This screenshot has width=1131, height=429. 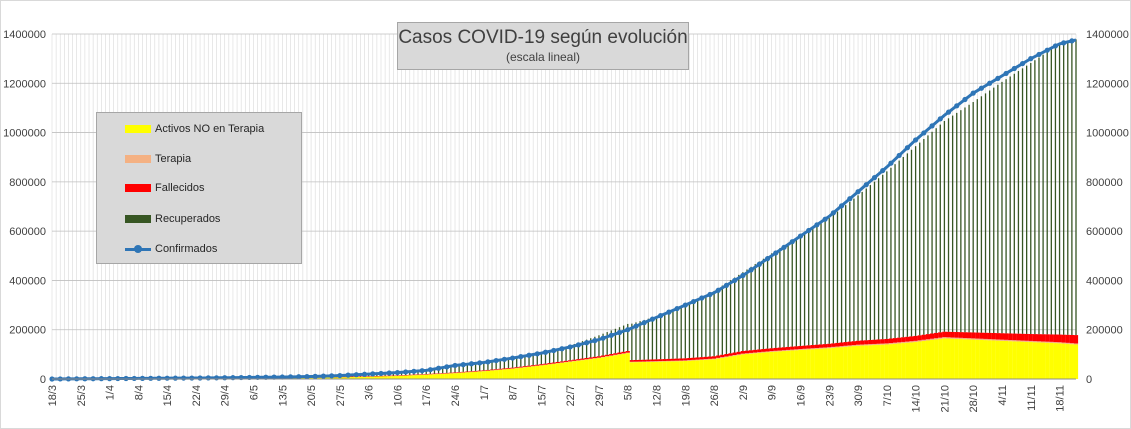 What do you see at coordinates (888, 395) in the screenshot?
I see `x-tick-label: 7/10` at bounding box center [888, 395].